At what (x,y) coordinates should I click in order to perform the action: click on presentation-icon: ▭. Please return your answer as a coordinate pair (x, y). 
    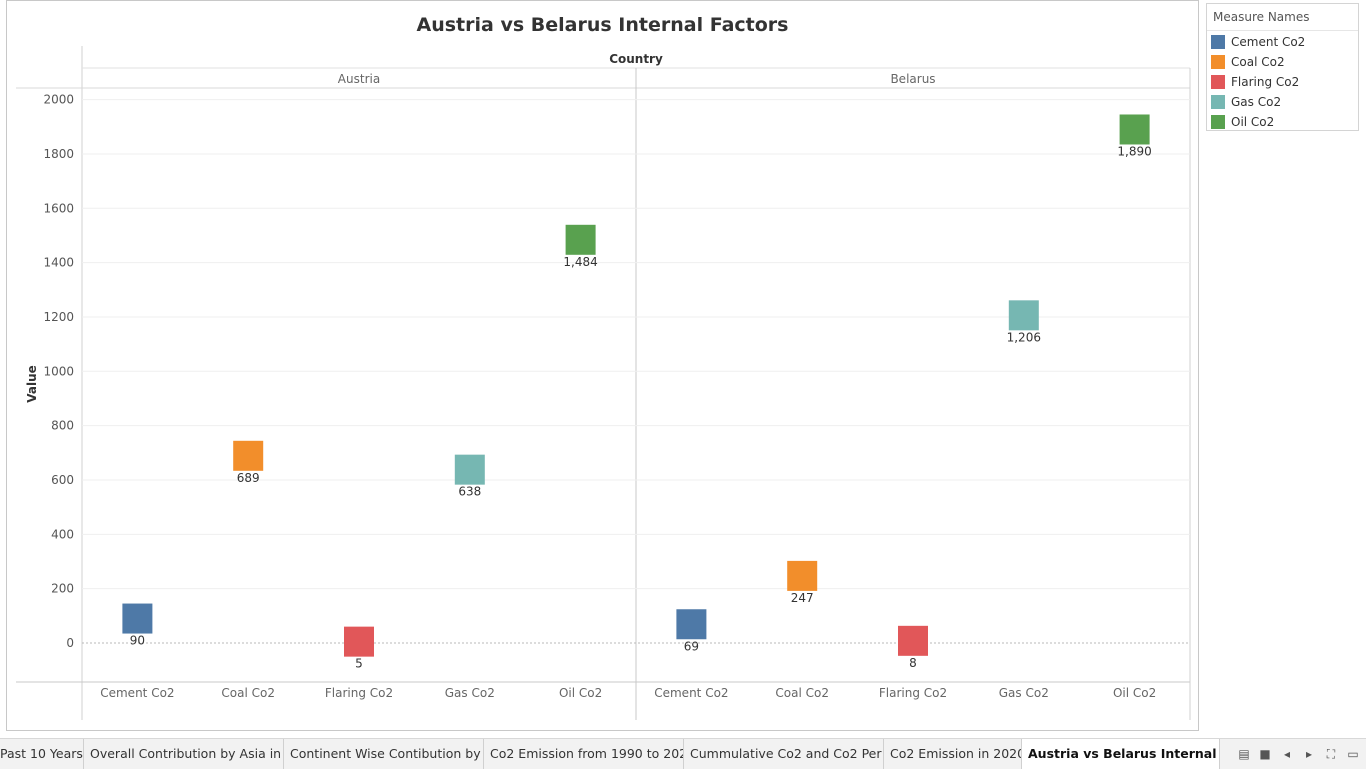
    Looking at the image, I should click on (1353, 754).